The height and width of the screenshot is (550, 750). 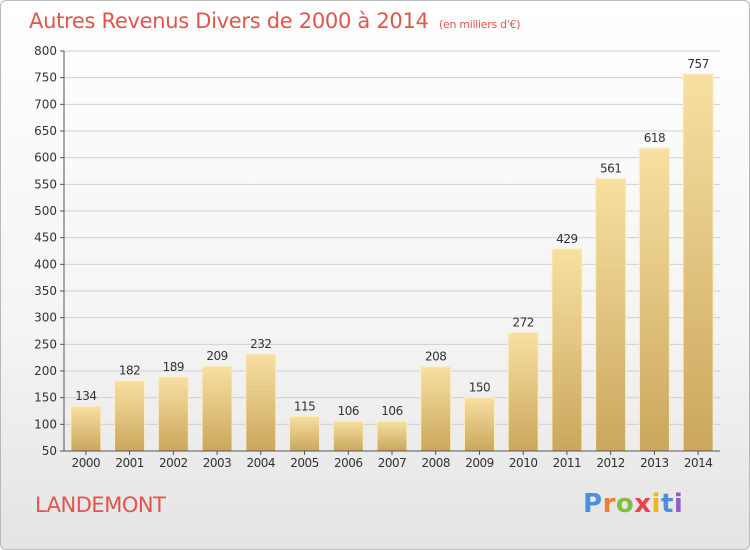 What do you see at coordinates (633, 504) in the screenshot?
I see `proxiti-logo: Proxiti` at bounding box center [633, 504].